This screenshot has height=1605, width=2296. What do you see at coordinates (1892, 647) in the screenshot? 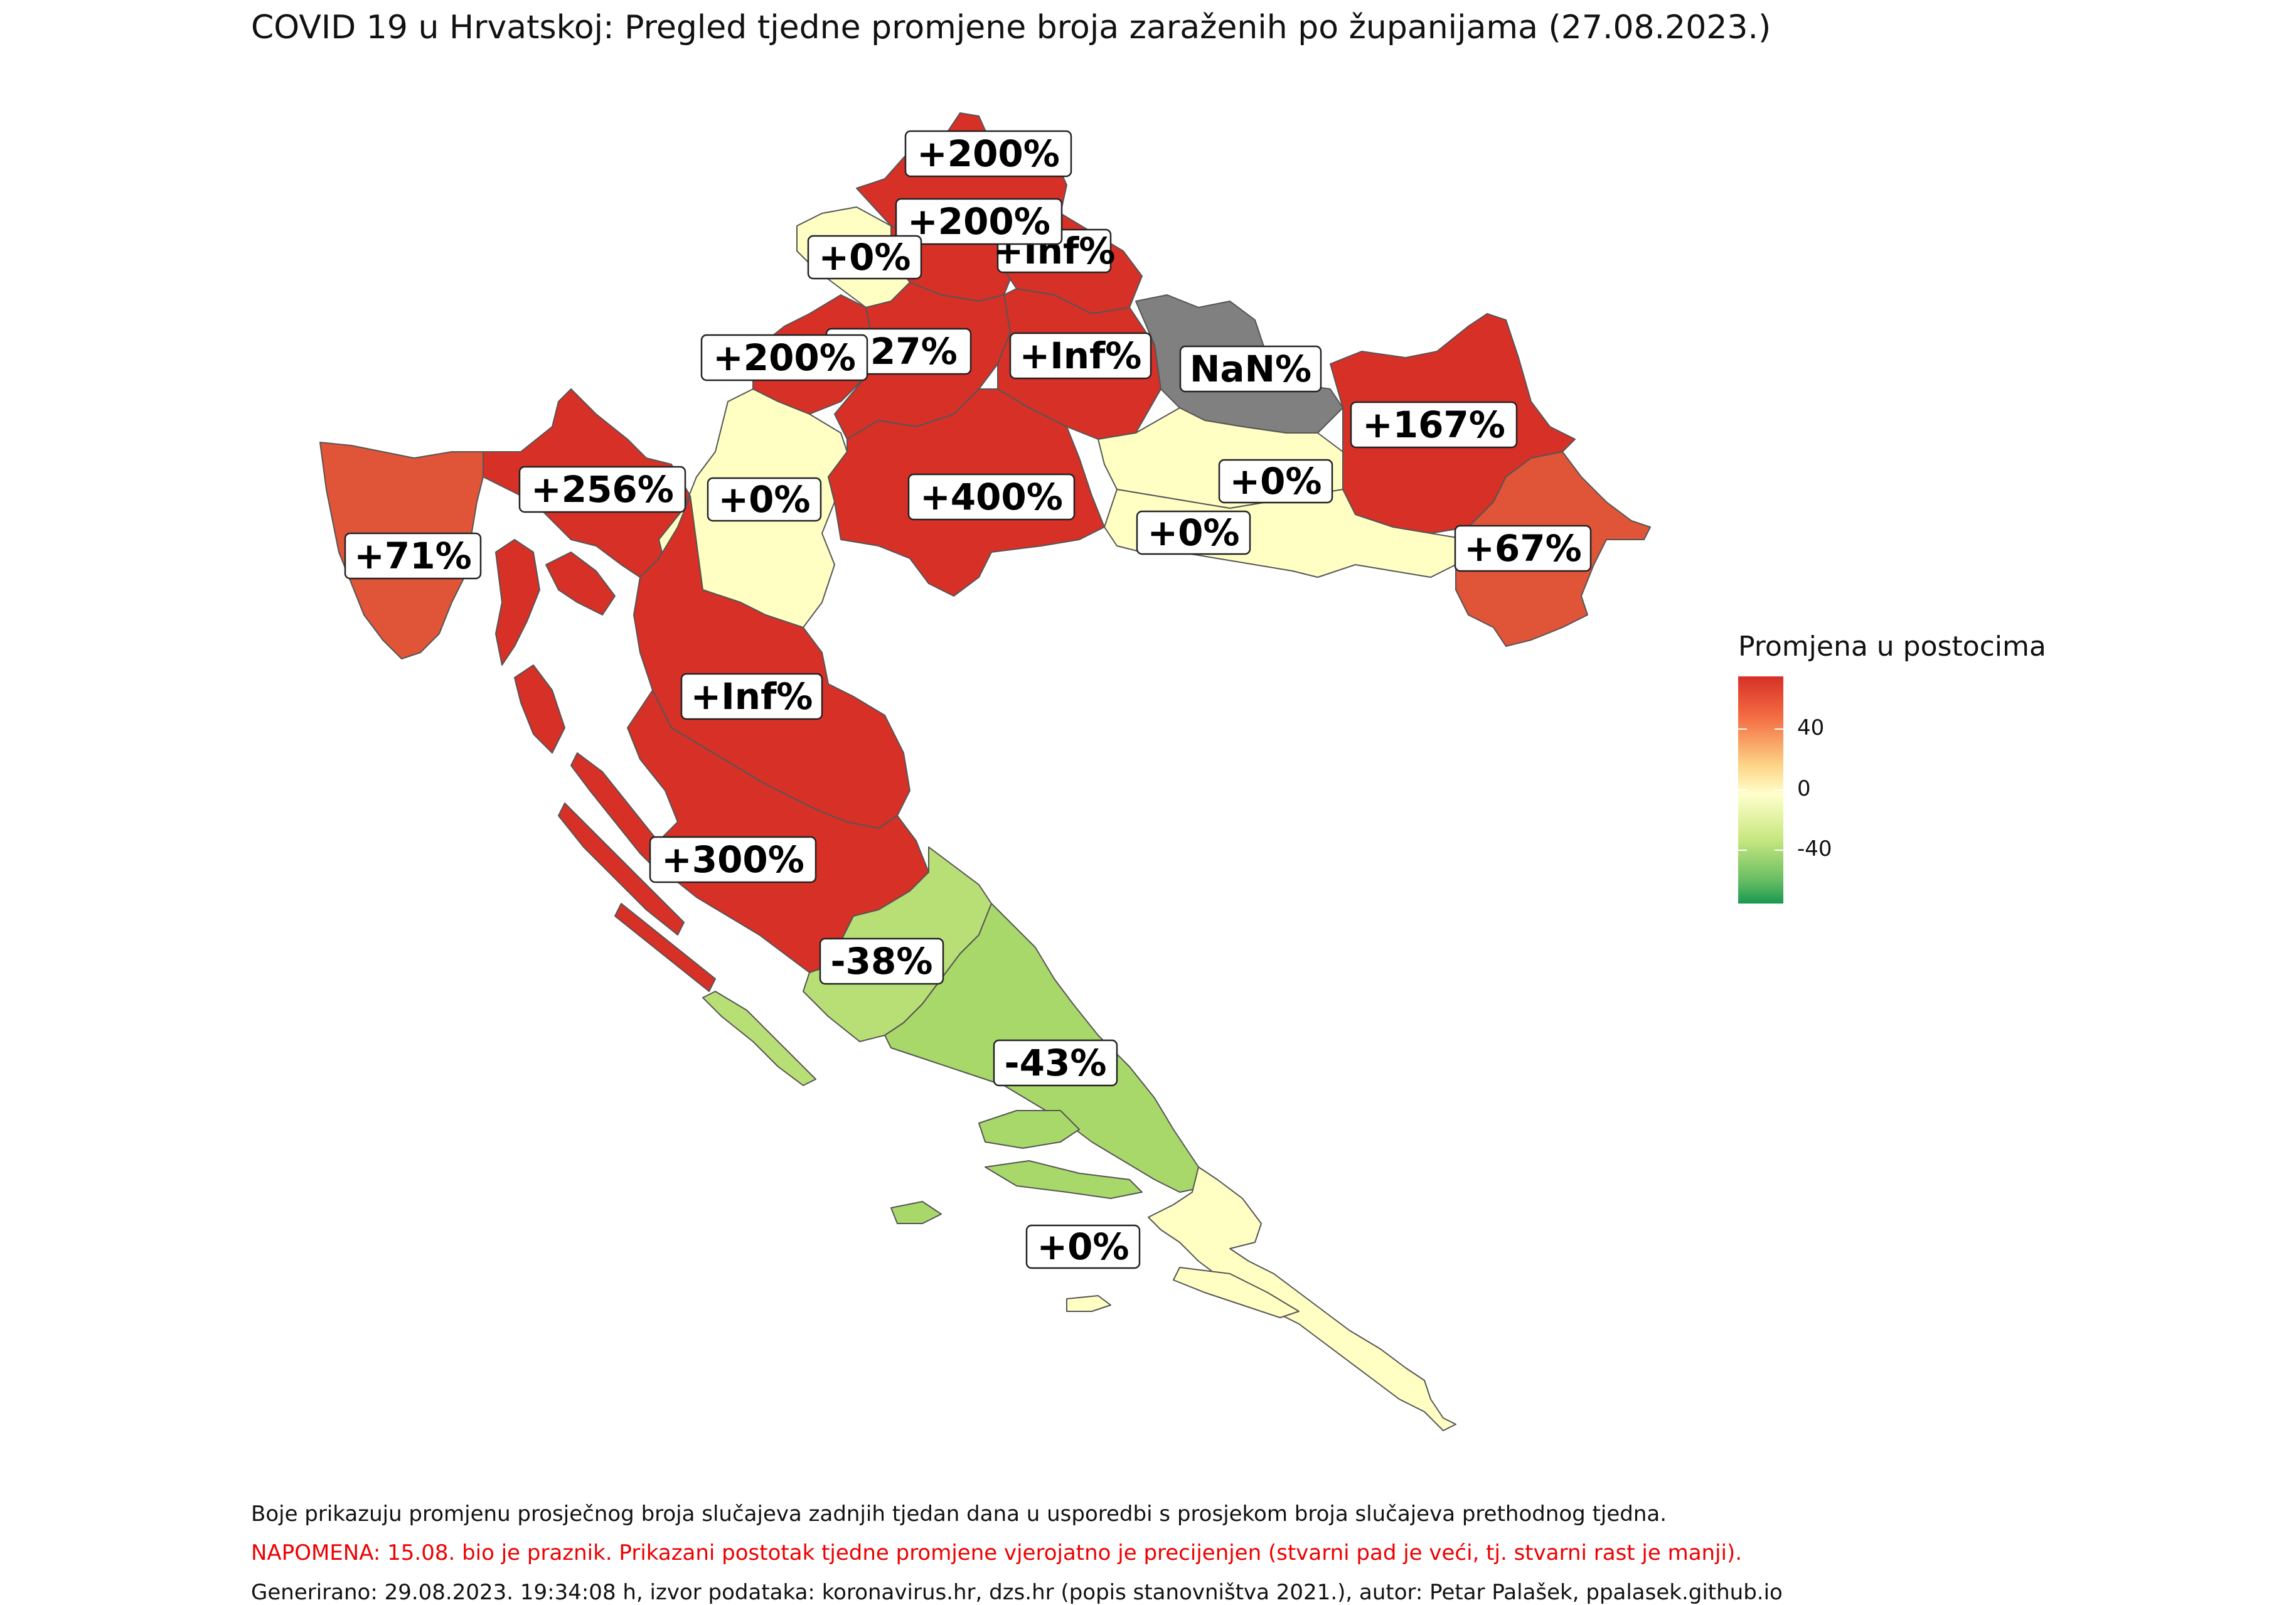
I see `legend-title: Promjena u postocima` at bounding box center [1892, 647].